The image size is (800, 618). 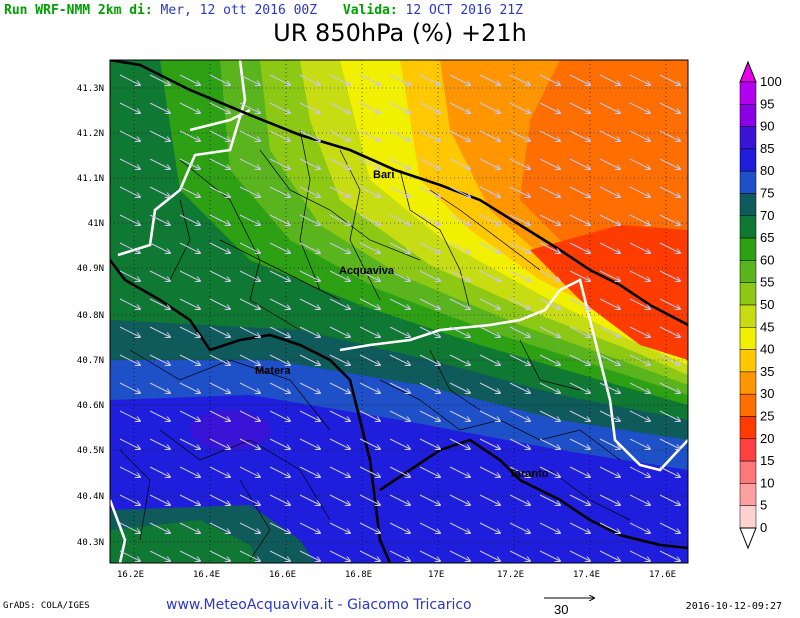 I want to click on colorbar-level-label: 30, so click(x=767, y=393).